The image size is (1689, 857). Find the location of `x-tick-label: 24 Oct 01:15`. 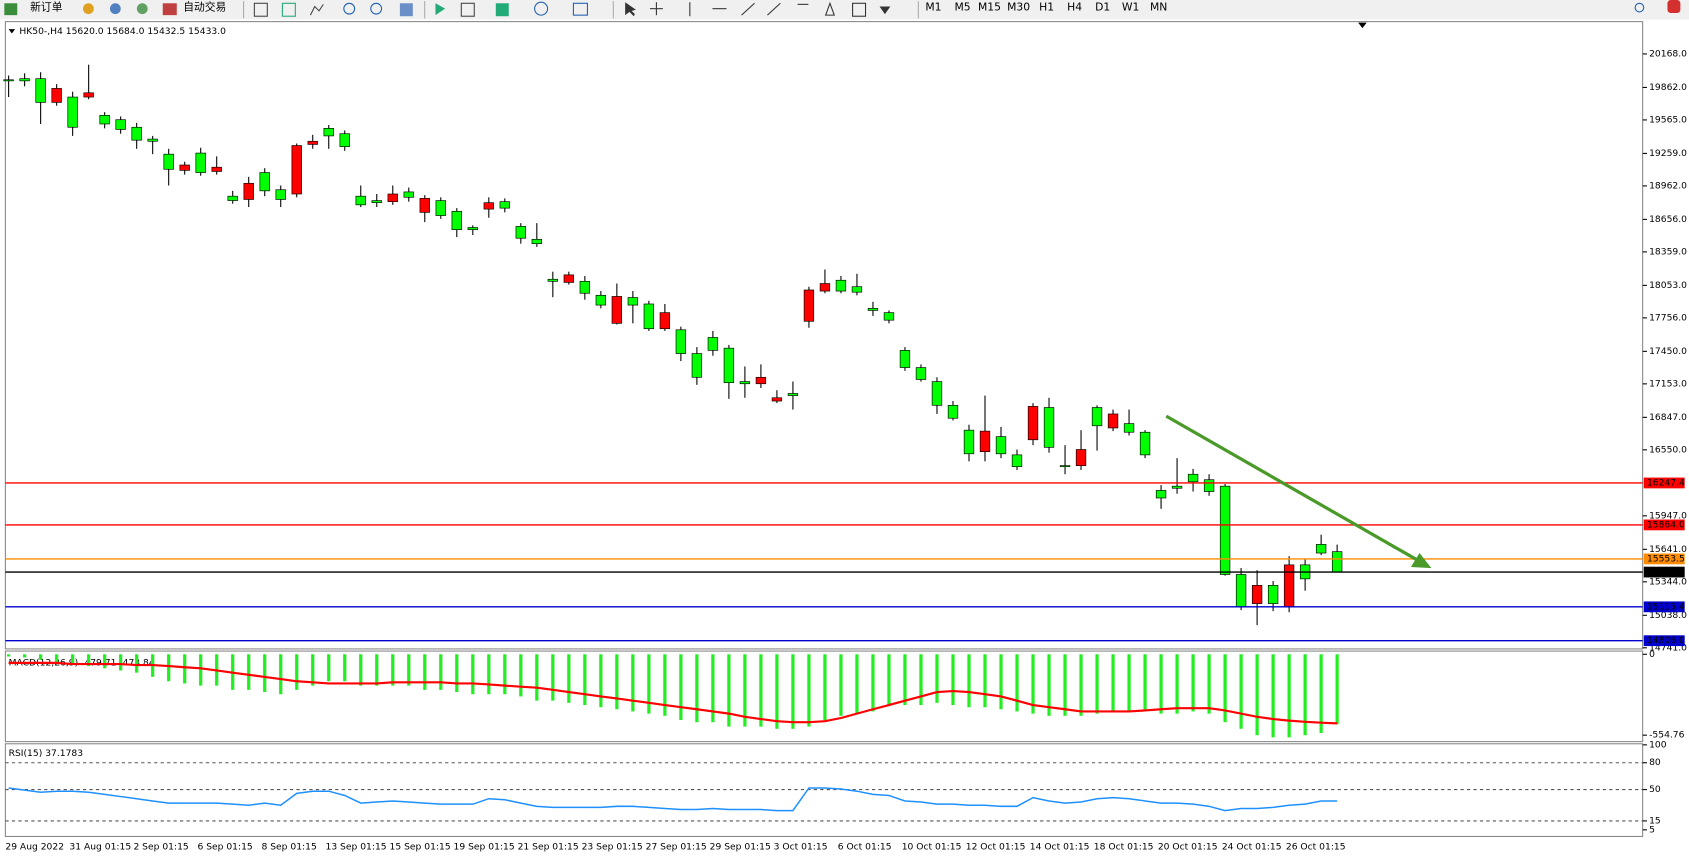

x-tick-label: 24 Oct 01:15 is located at coordinates (1252, 847).